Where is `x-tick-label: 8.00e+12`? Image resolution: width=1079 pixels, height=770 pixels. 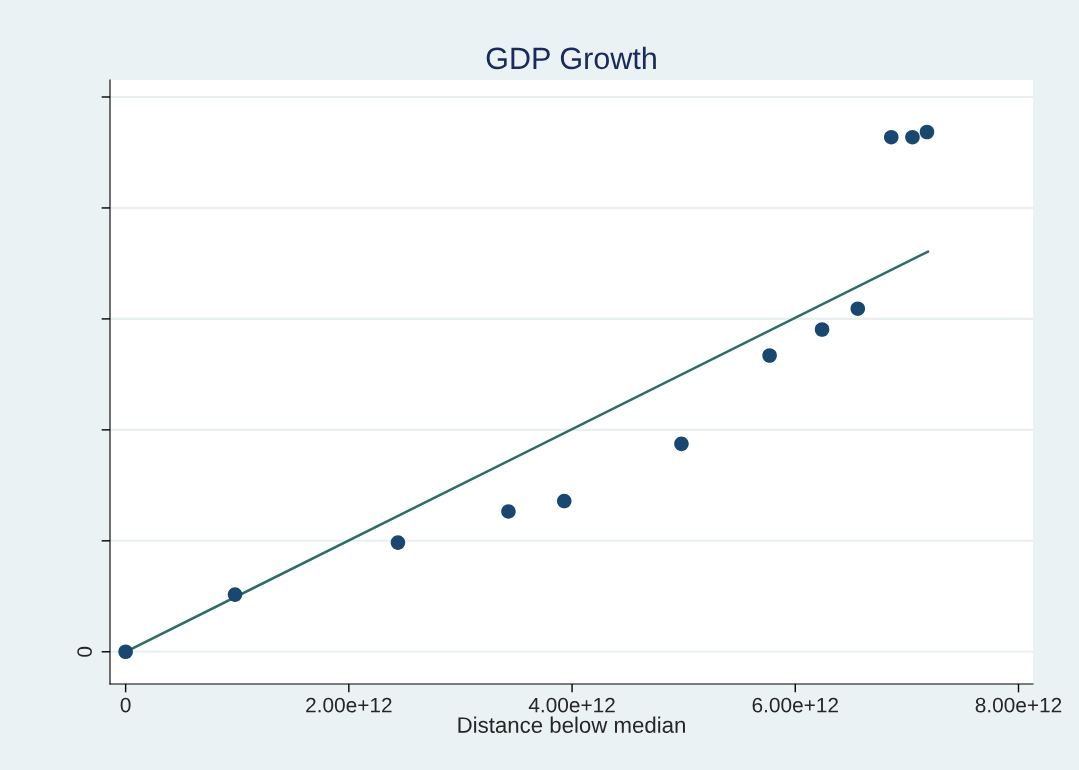 x-tick-label: 8.00e+12 is located at coordinates (1018, 705).